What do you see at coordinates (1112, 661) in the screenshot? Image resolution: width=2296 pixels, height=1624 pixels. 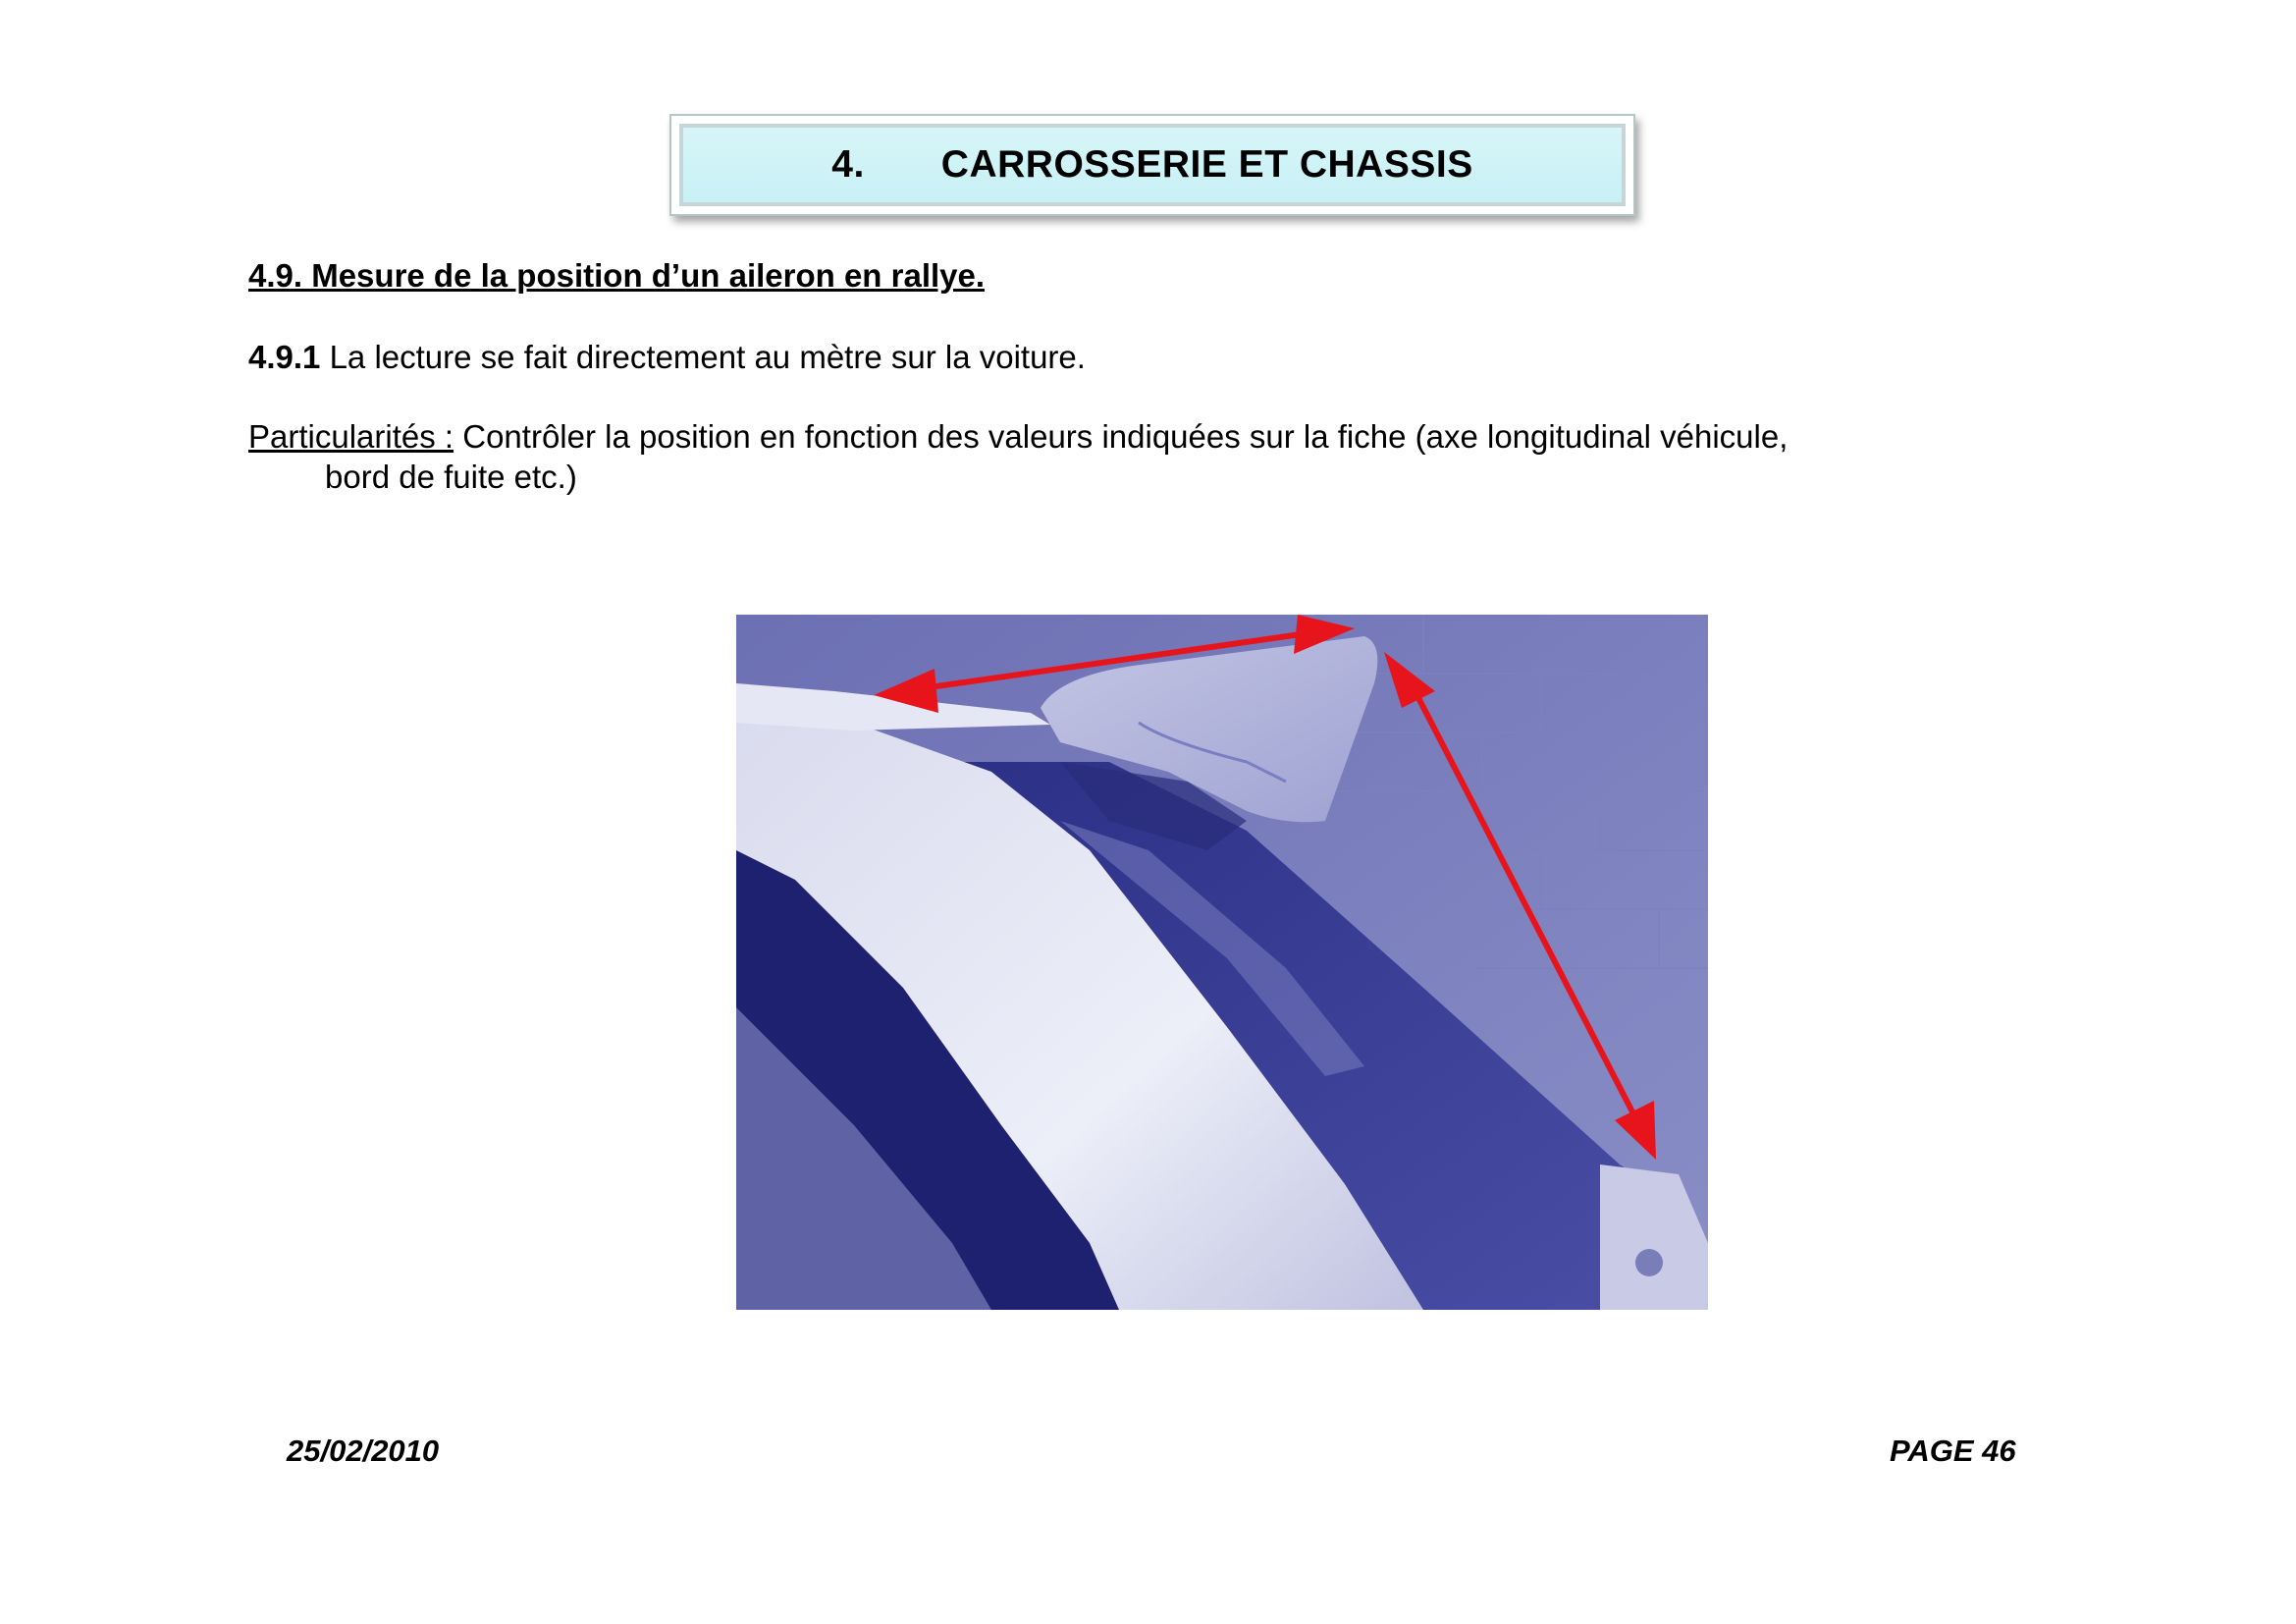 I see `arrow-horizontal-line` at bounding box center [1112, 661].